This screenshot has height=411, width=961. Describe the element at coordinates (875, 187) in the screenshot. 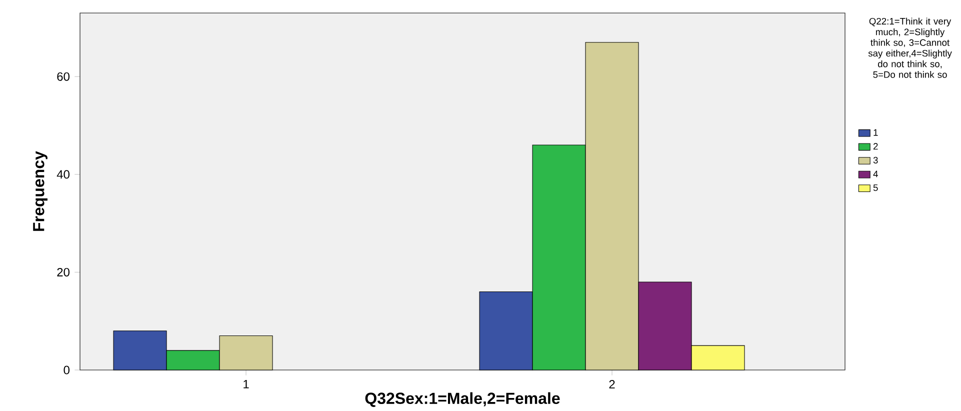

I see `legend-label: 5` at that location.